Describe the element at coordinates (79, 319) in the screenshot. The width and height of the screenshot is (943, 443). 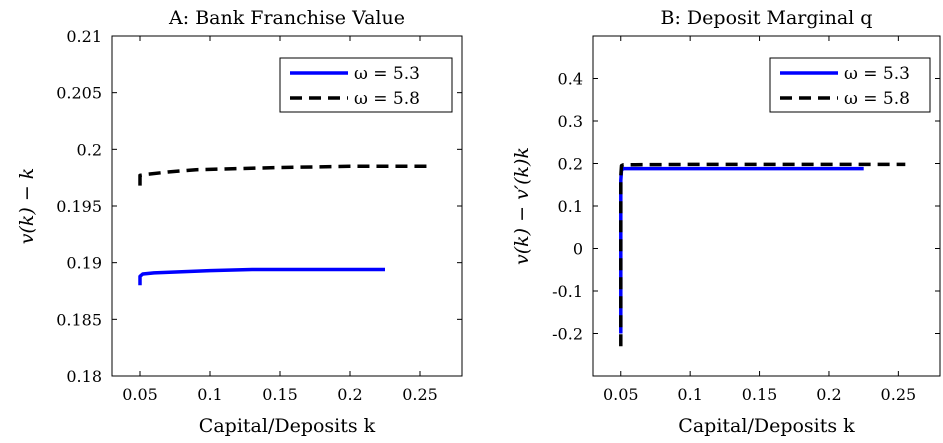
I see `y-tick-label: 0.185` at that location.